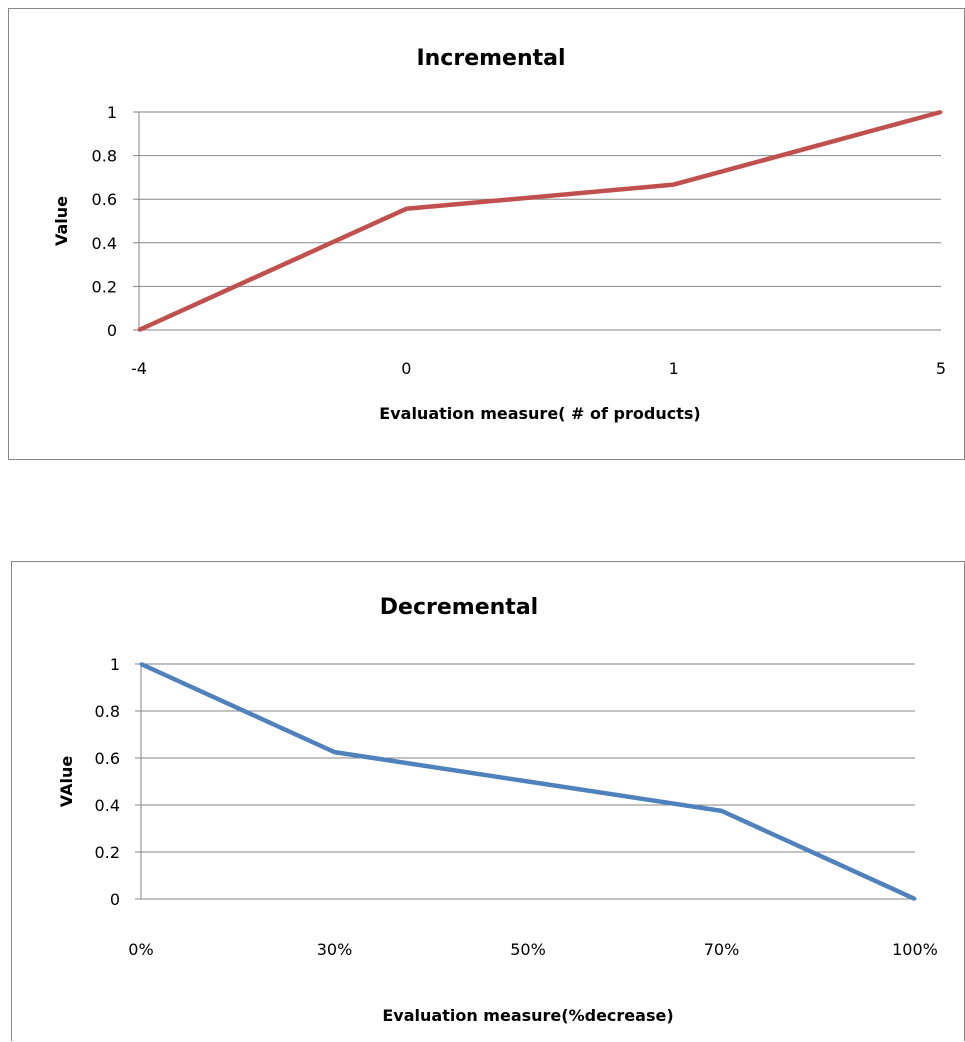 This screenshot has width=965, height=1042. Describe the element at coordinates (722, 949) in the screenshot. I see `decremental-x-tick-label: 70%` at that location.